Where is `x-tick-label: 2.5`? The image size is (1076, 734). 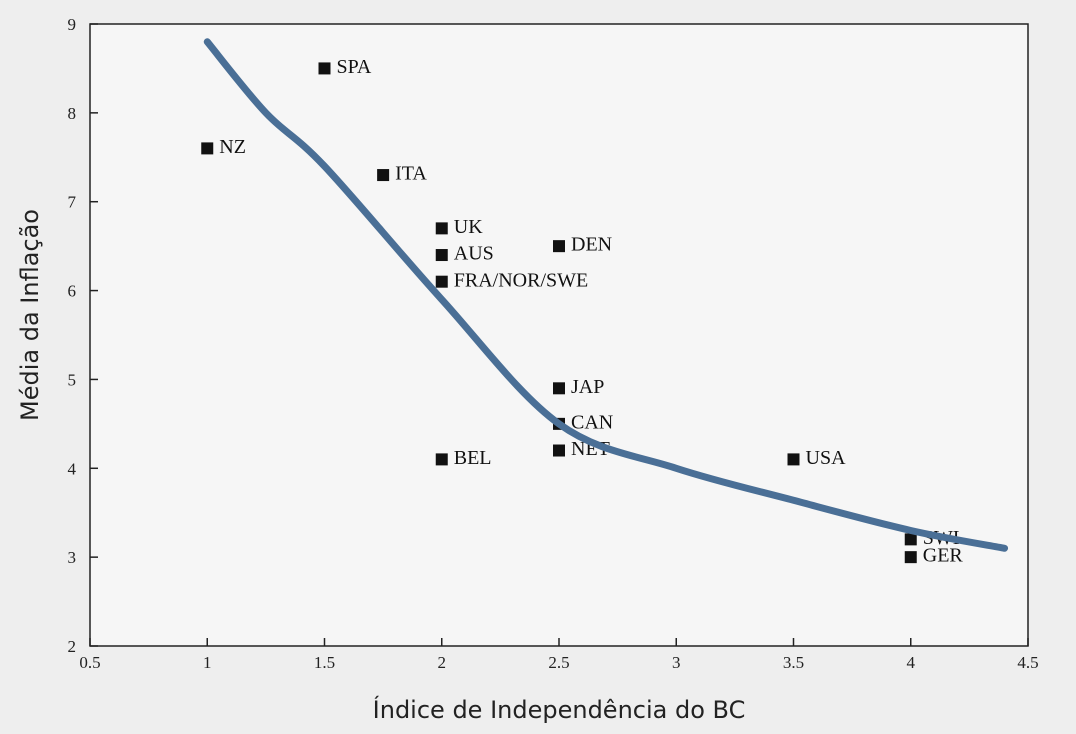
x-tick-label: 2.5 is located at coordinates (558, 662).